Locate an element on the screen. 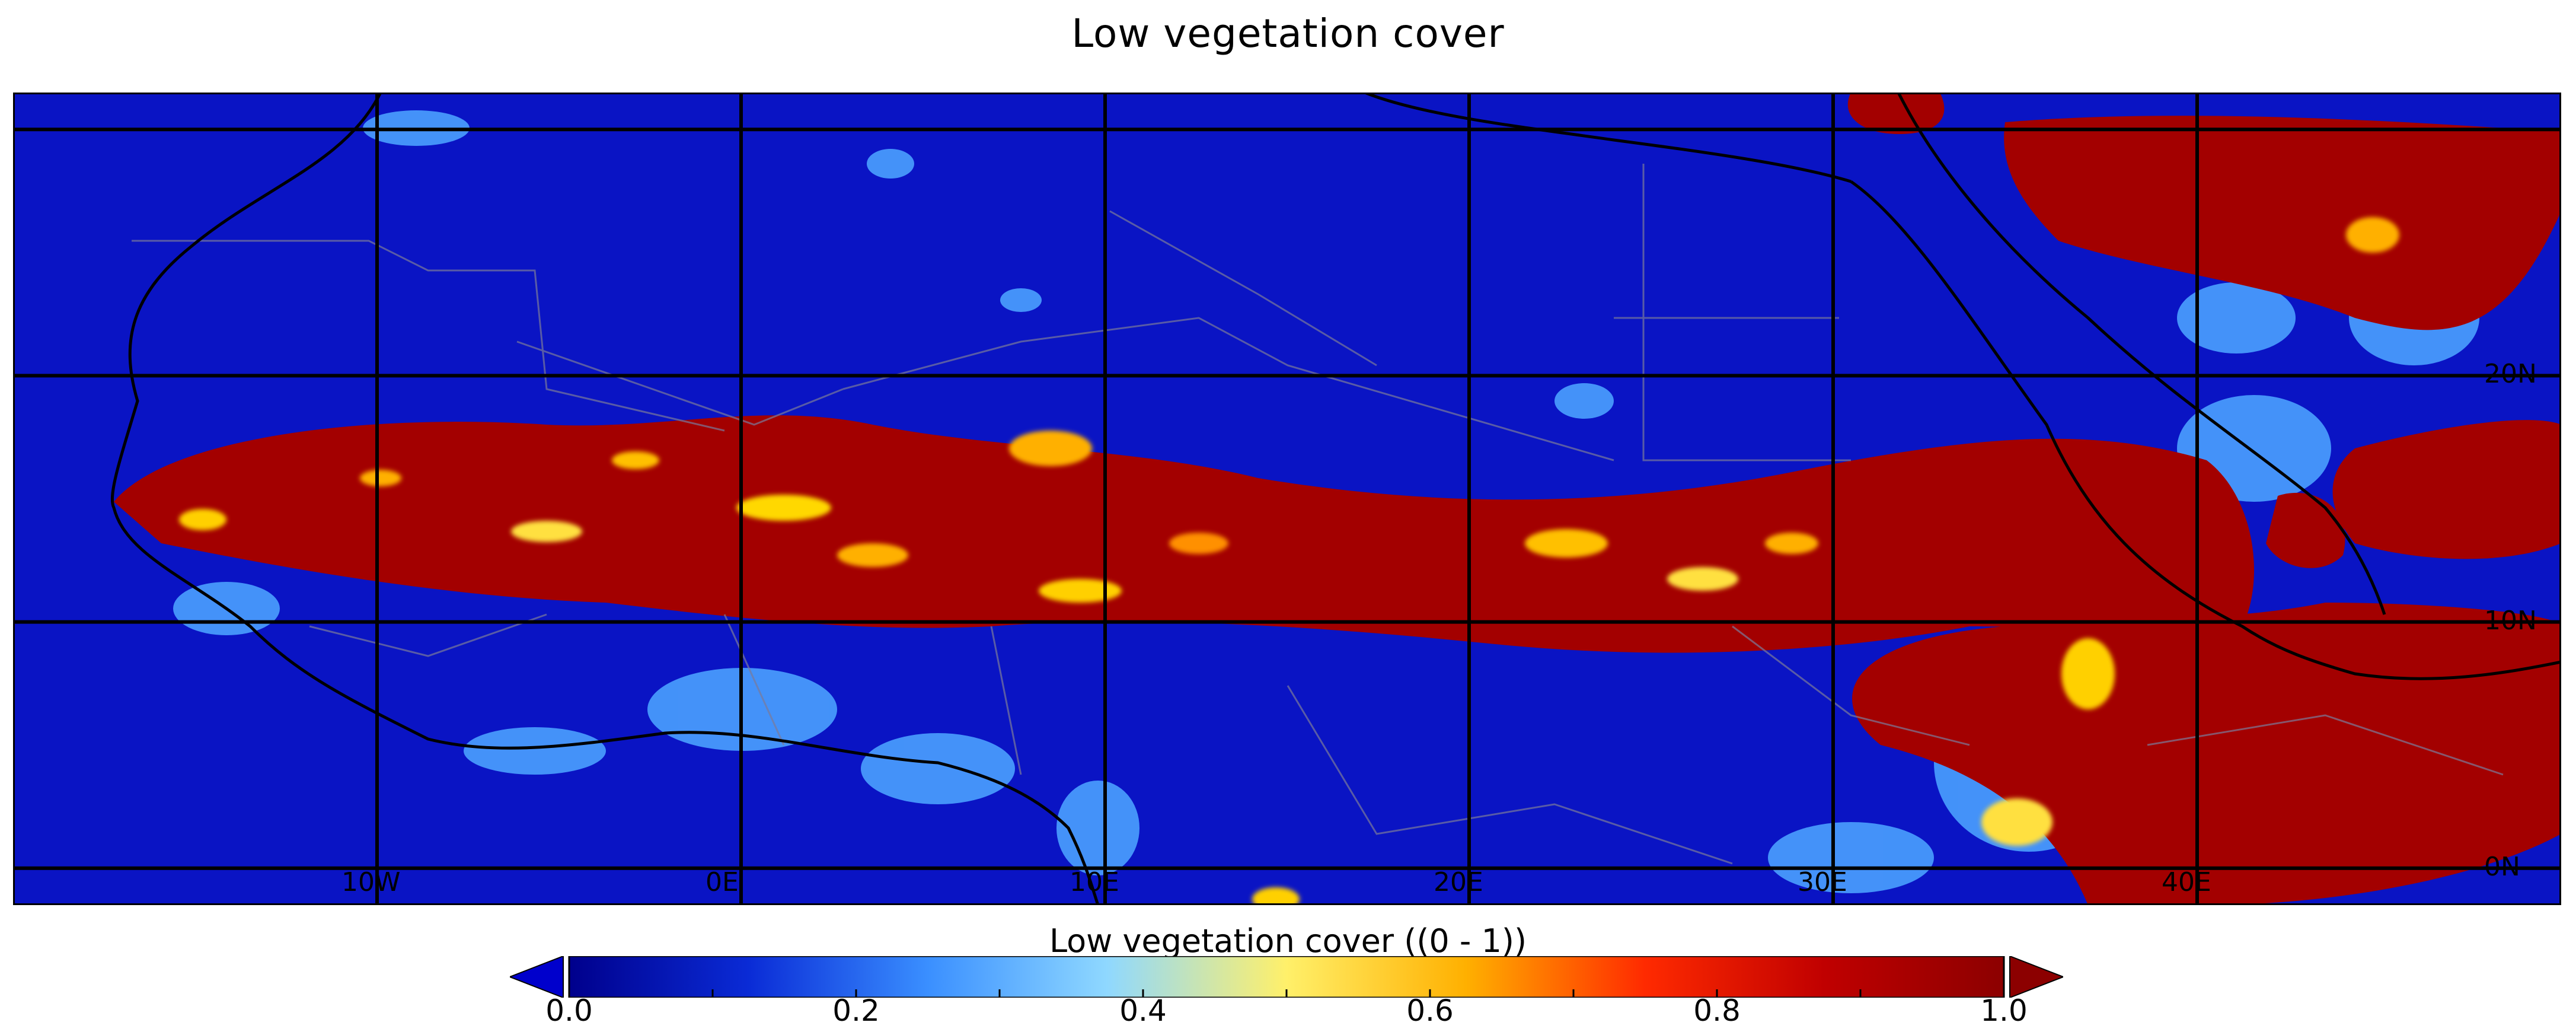 This screenshot has width=2576, height=1035. colorbar-label: Low vegetation cover ((0 - 1)) is located at coordinates (1288, 941).